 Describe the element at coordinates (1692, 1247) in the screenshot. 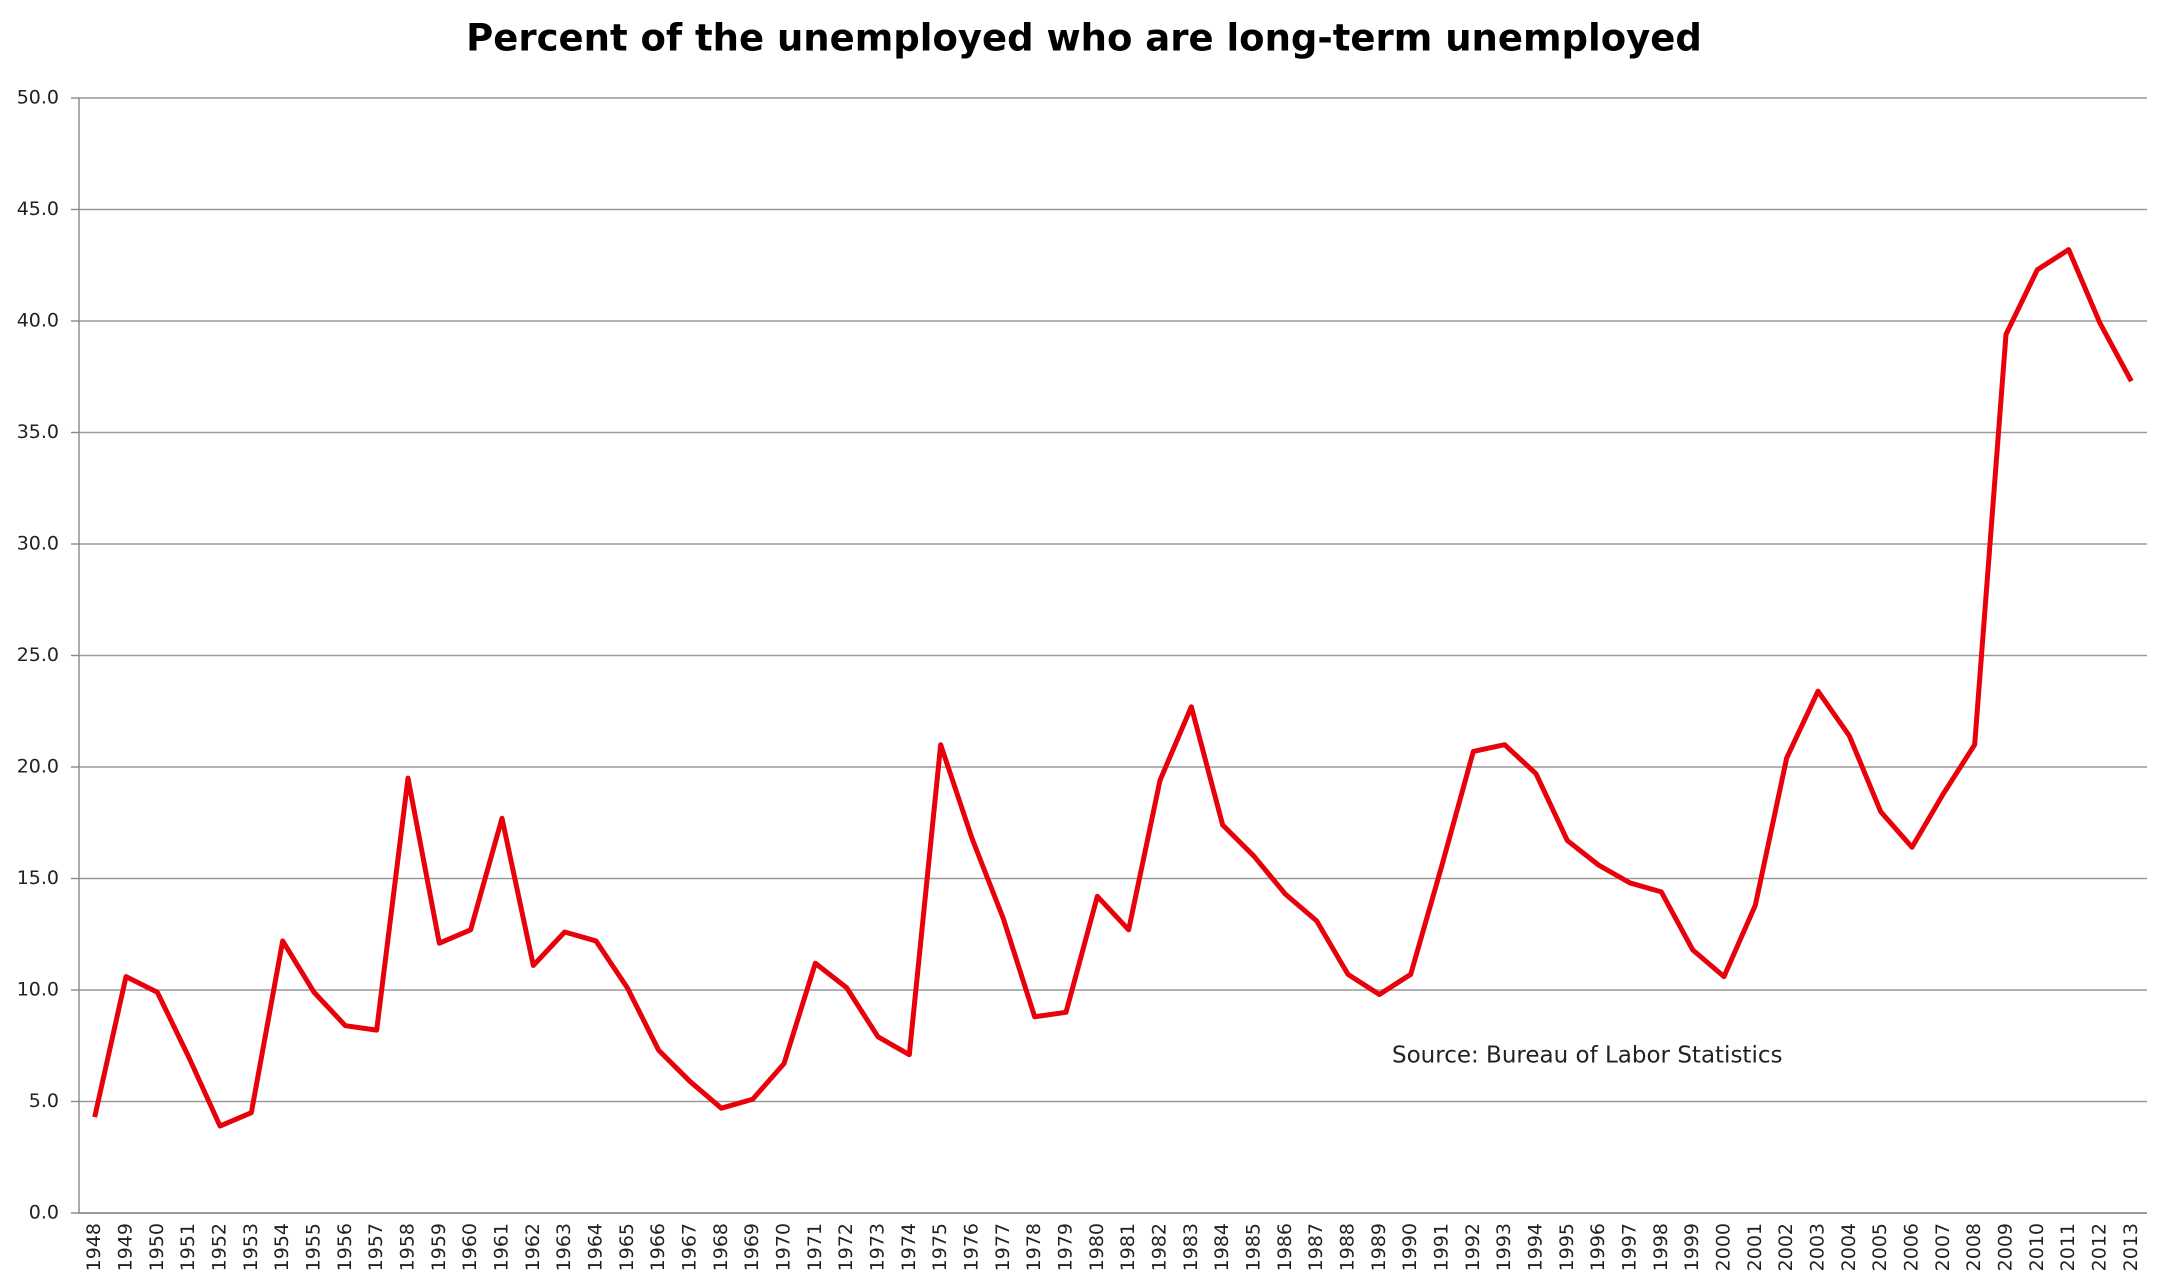

I see `x-tick-label: 1999` at that location.